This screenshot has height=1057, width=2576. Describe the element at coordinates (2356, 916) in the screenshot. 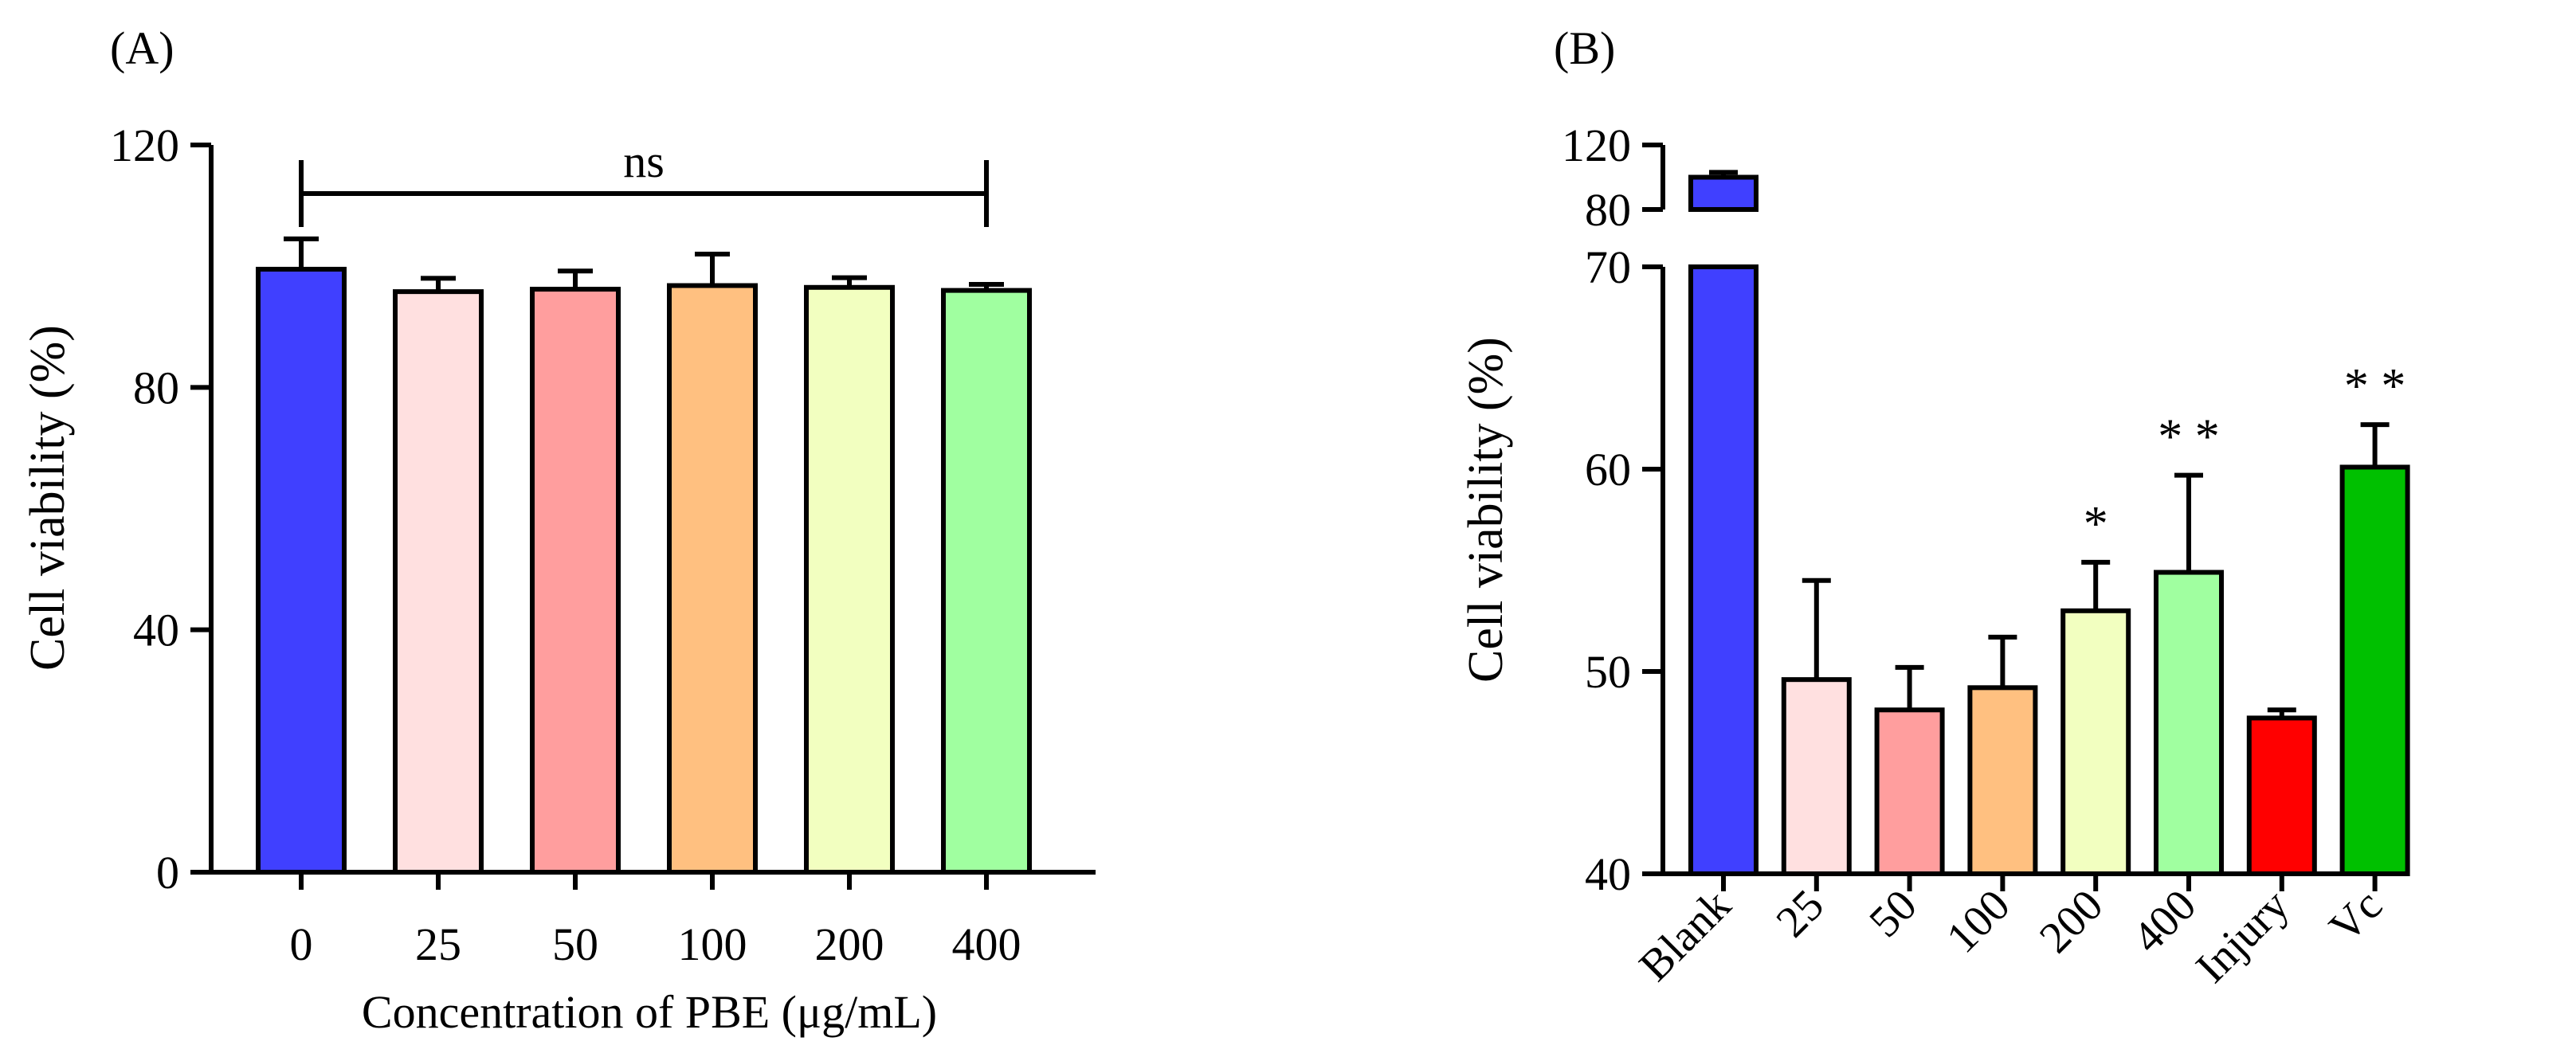

I see `x-tick-label: Vc` at that location.